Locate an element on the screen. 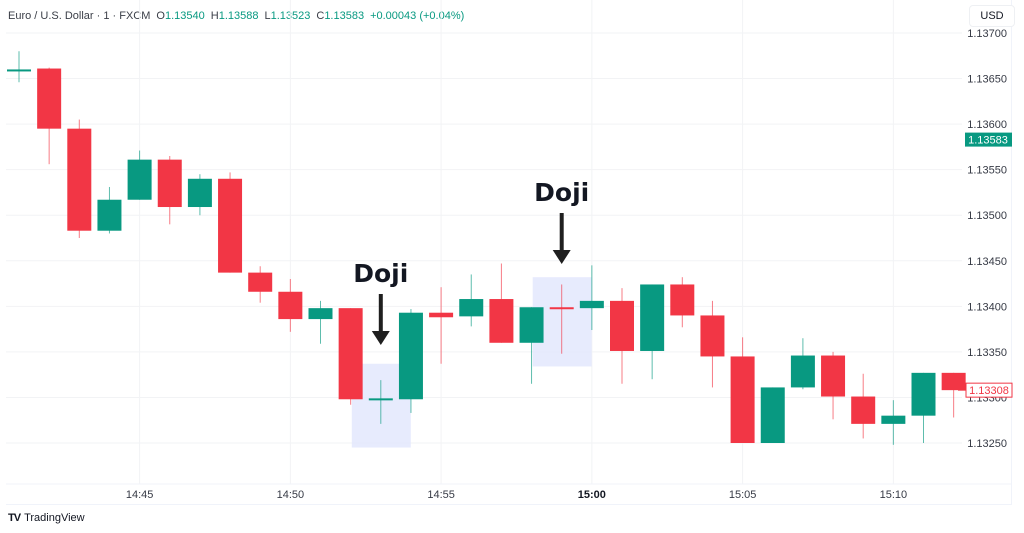 Image resolution: width=1024 pixels, height=533 pixels. current-price-tag is located at coordinates (989, 390).